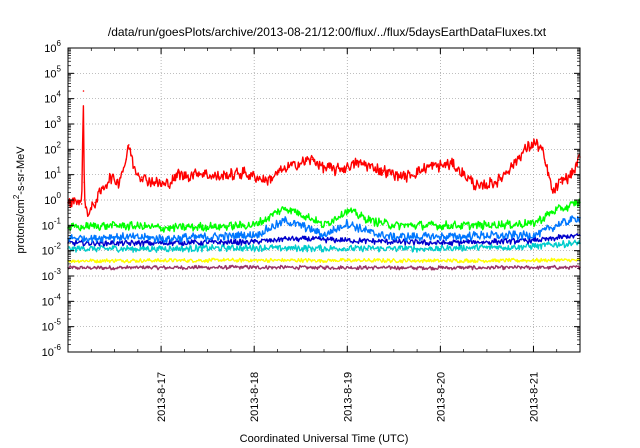 This screenshot has height=448, width=640. What do you see at coordinates (59, 43) in the screenshot?
I see `y-tick-exponent: 6` at bounding box center [59, 43].